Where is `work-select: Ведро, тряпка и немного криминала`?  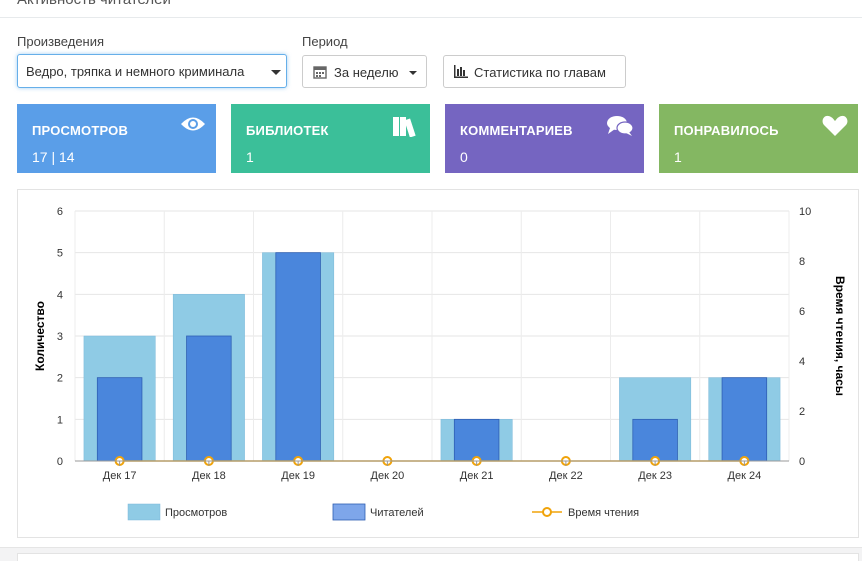 work-select: Ведро, тряпка и немного криминала is located at coordinates (152, 71).